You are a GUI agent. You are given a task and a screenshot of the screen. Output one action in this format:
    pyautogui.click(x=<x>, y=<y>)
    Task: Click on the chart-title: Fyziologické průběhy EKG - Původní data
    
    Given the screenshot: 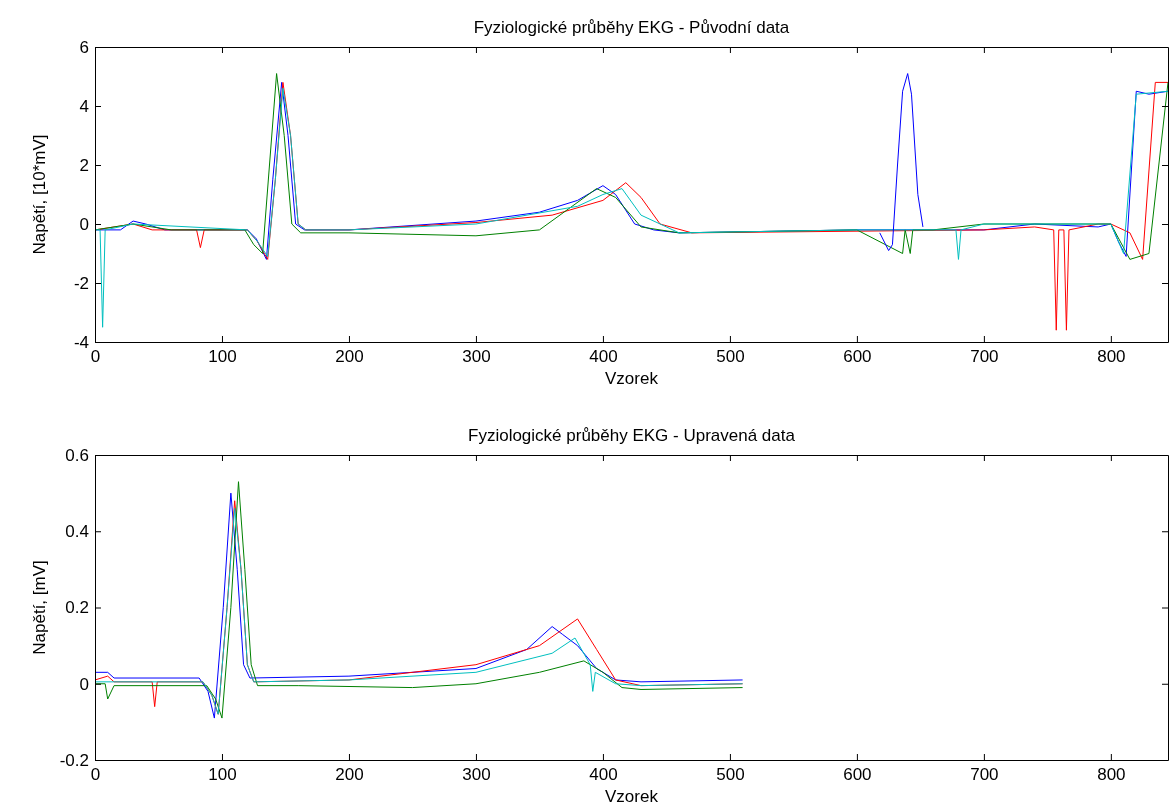 What is the action you would take?
    pyautogui.click(x=631, y=27)
    